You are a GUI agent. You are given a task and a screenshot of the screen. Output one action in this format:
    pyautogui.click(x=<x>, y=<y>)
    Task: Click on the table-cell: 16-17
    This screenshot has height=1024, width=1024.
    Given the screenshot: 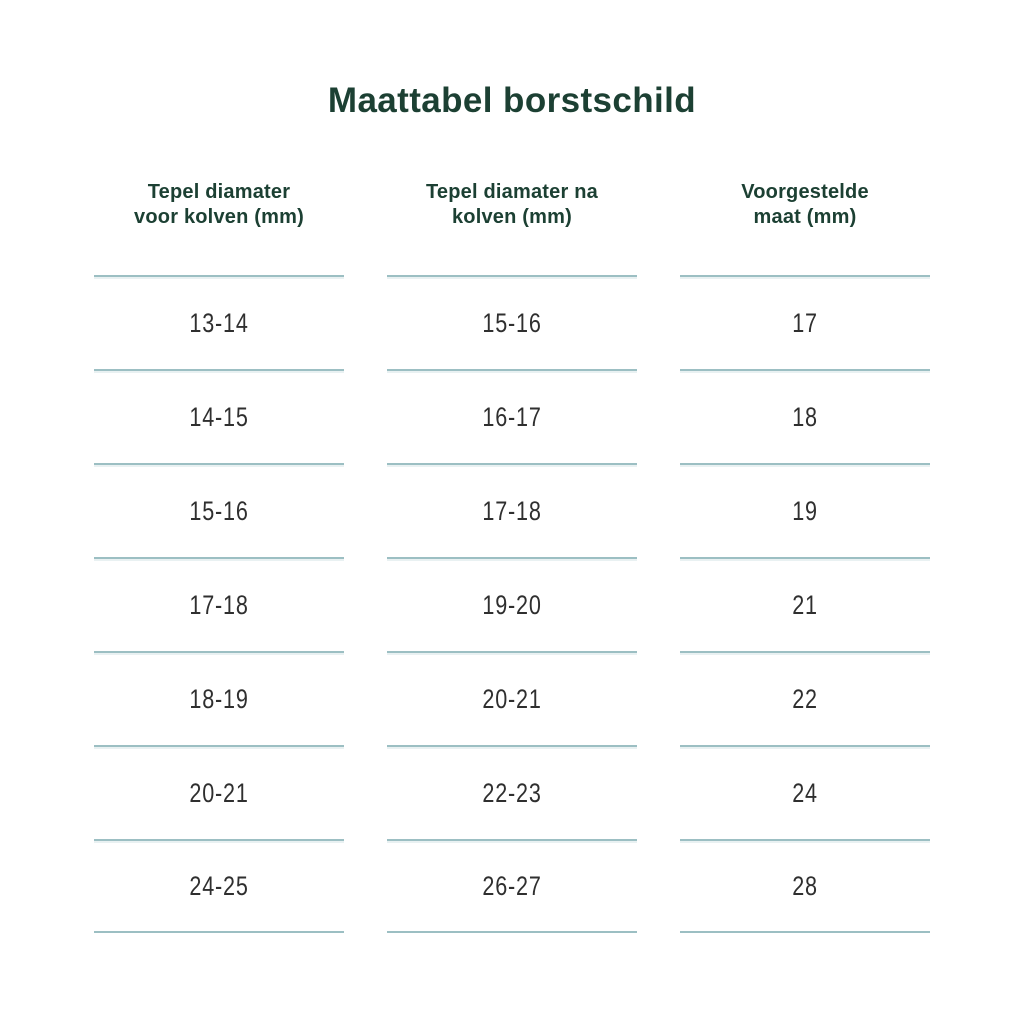 What is the action you would take?
    pyautogui.click(x=512, y=416)
    